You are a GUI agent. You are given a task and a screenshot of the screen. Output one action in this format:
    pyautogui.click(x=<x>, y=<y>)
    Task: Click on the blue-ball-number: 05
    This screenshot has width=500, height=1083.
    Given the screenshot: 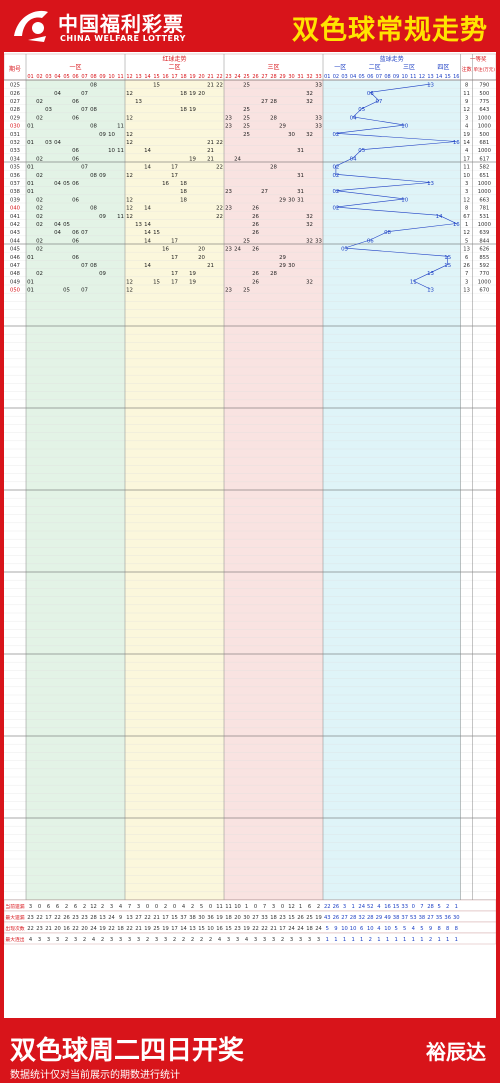 What is the action you would take?
    pyautogui.click(x=361, y=151)
    